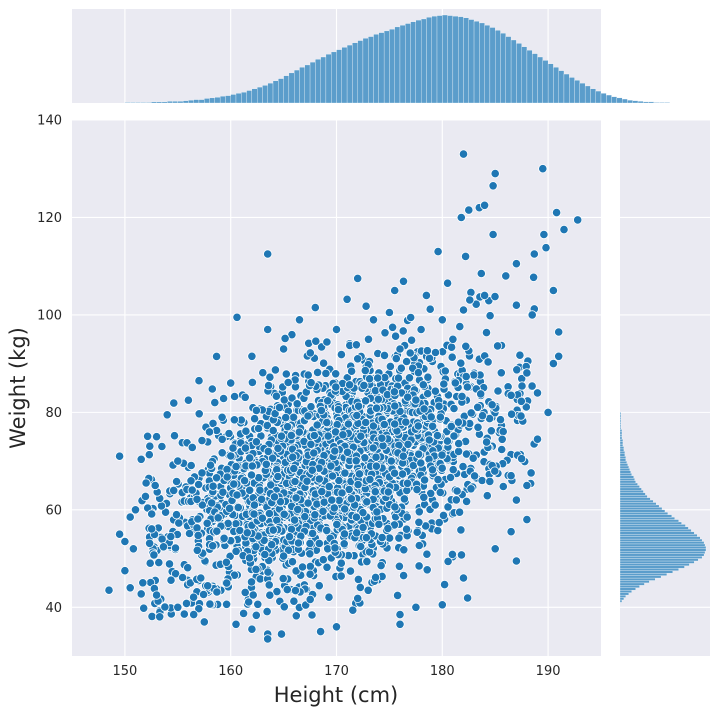  Describe the element at coordinates (49, 218) in the screenshot. I see `y-tick-label: 120` at that location.